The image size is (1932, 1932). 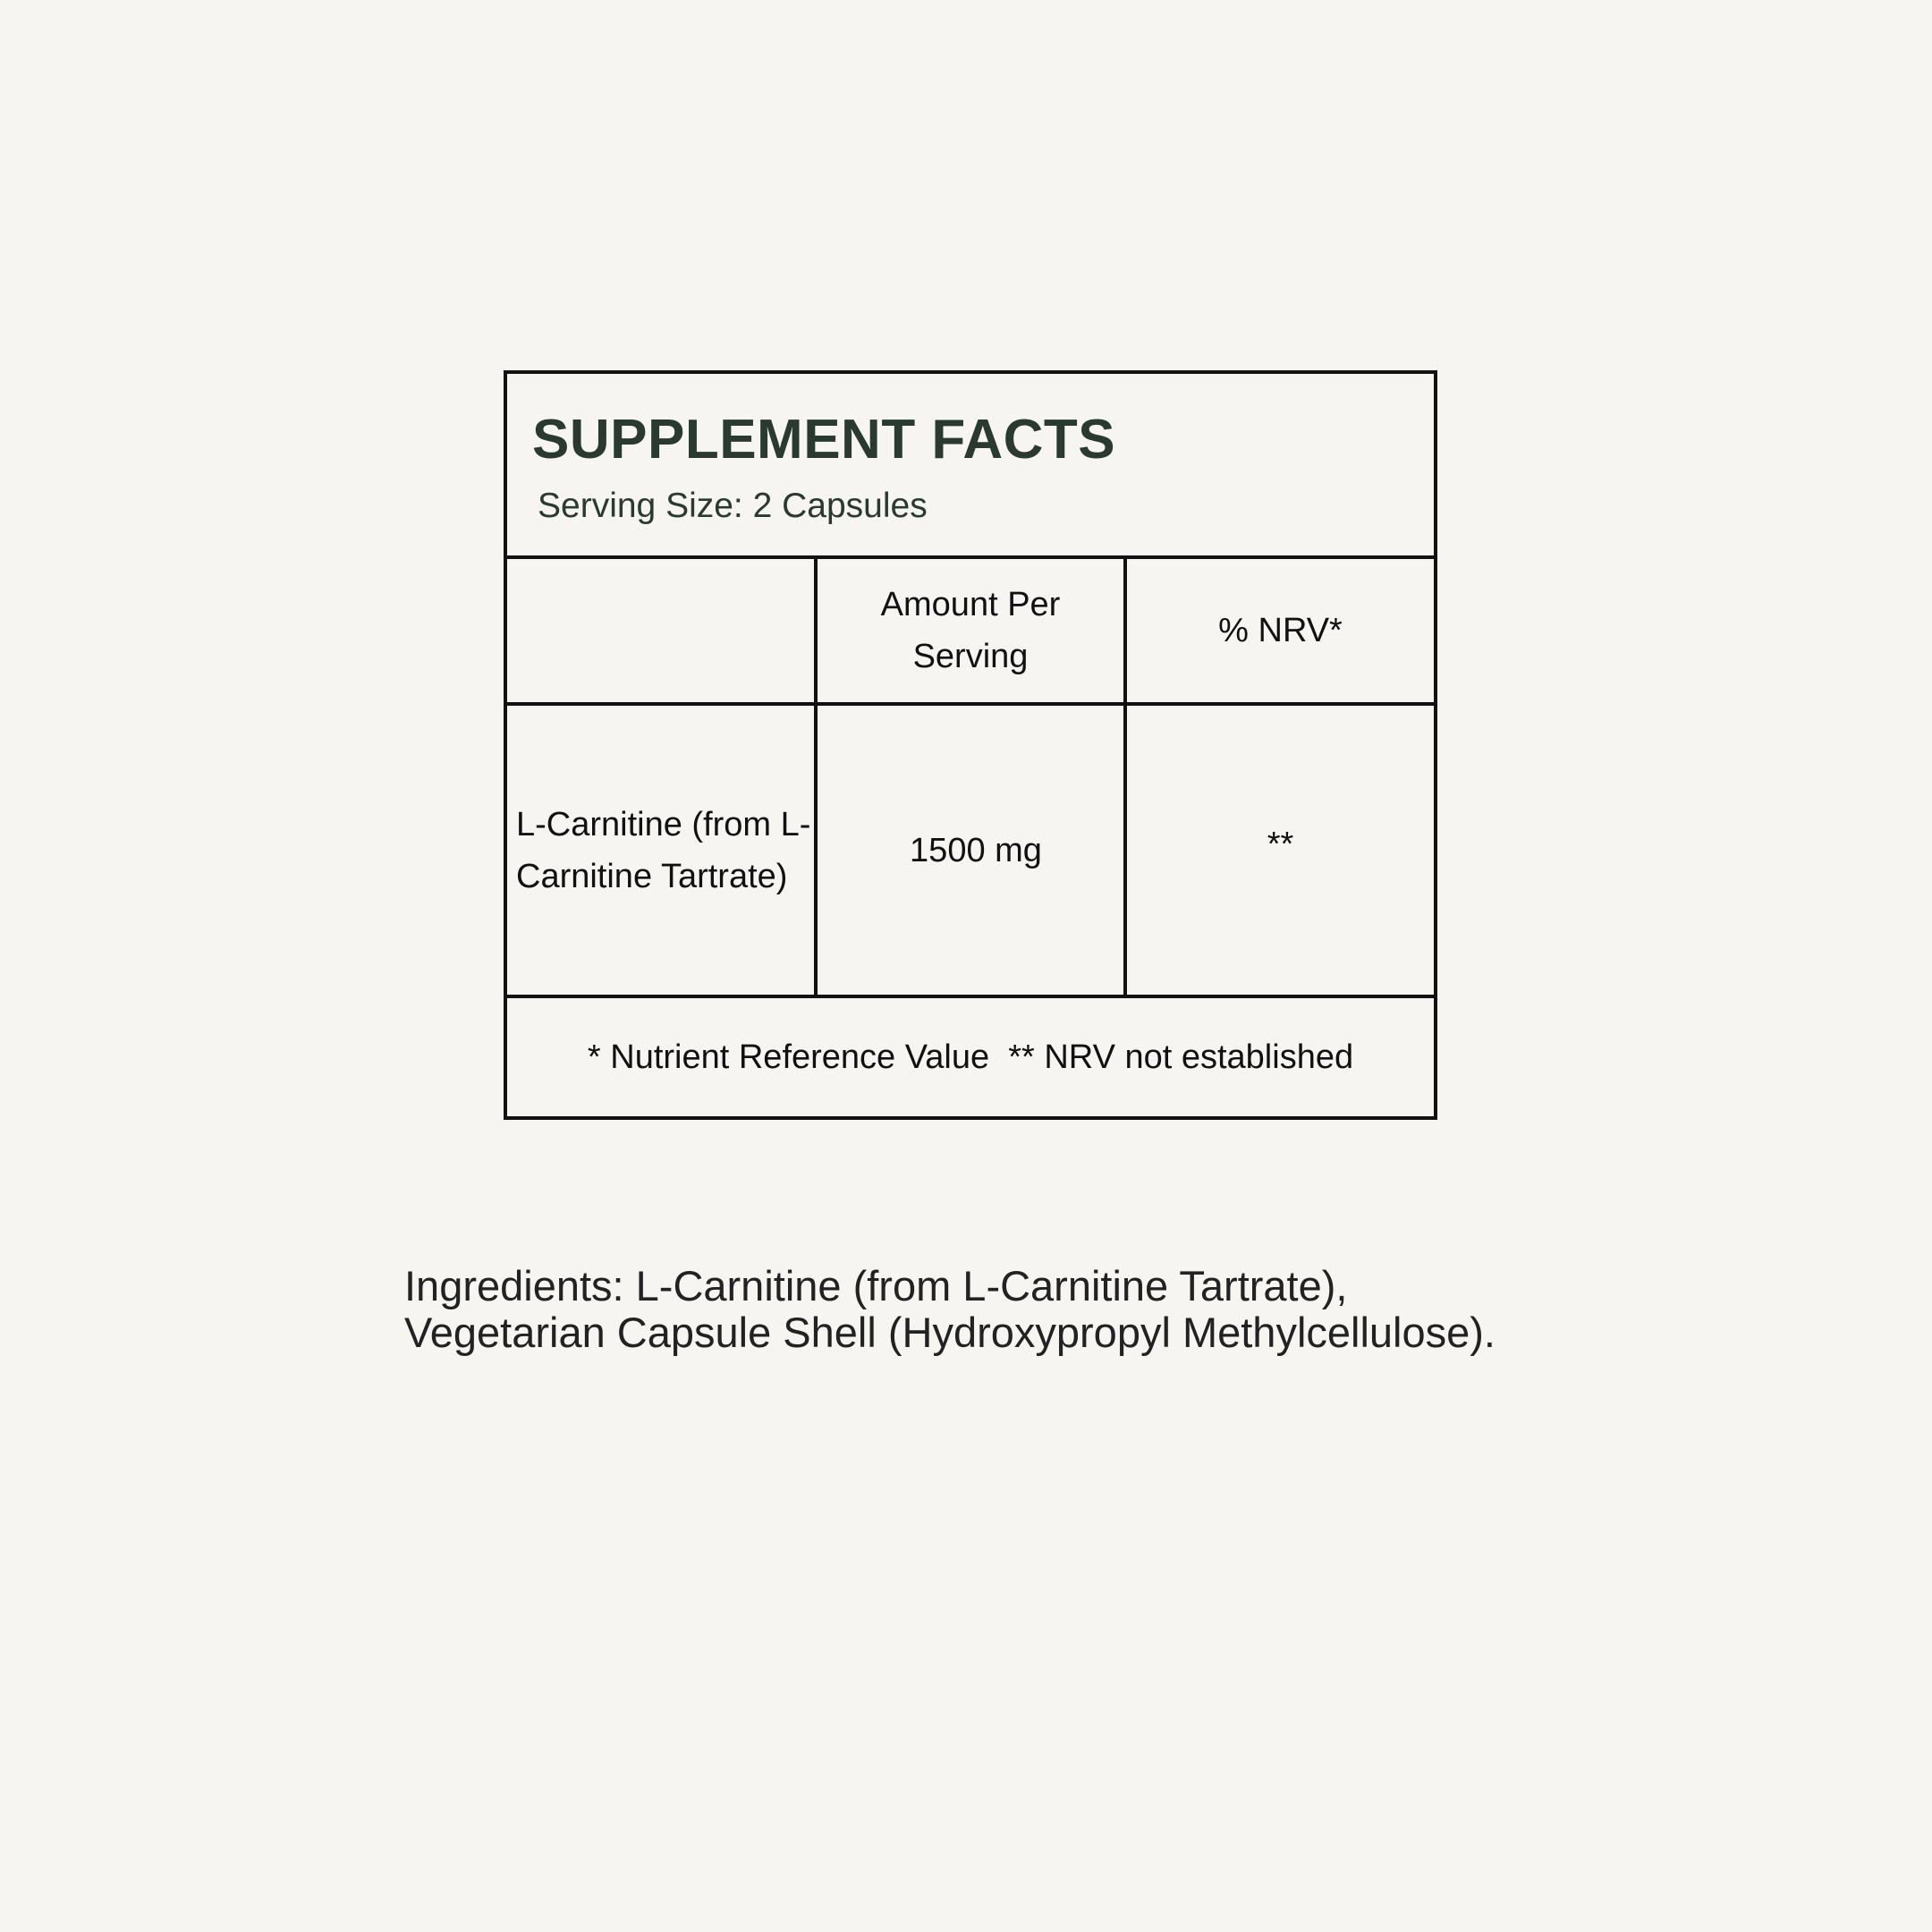 I want to click on serving-size: Serving Size: 2 Capsules, so click(x=733, y=506).